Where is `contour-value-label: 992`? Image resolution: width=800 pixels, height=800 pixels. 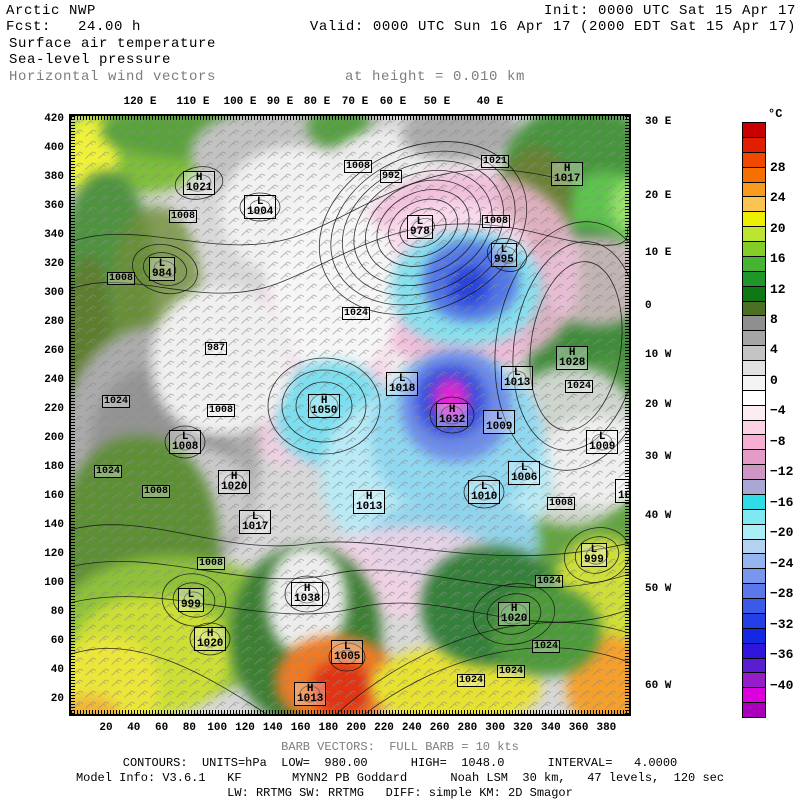
contour-value-label: 992 is located at coordinates (391, 176).